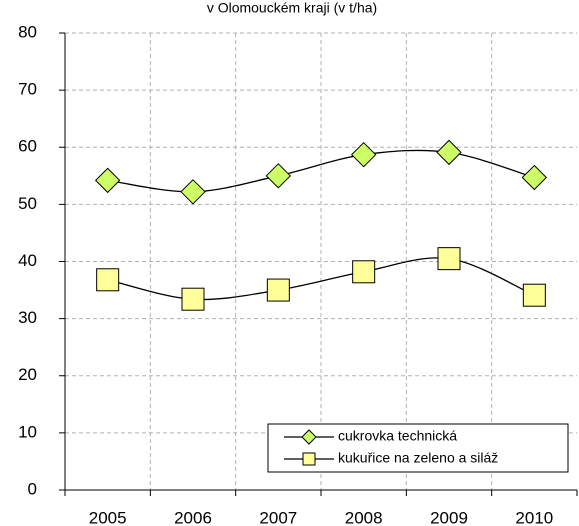  What do you see at coordinates (27, 31) in the screenshot?
I see `y-tick-label: 80` at bounding box center [27, 31].